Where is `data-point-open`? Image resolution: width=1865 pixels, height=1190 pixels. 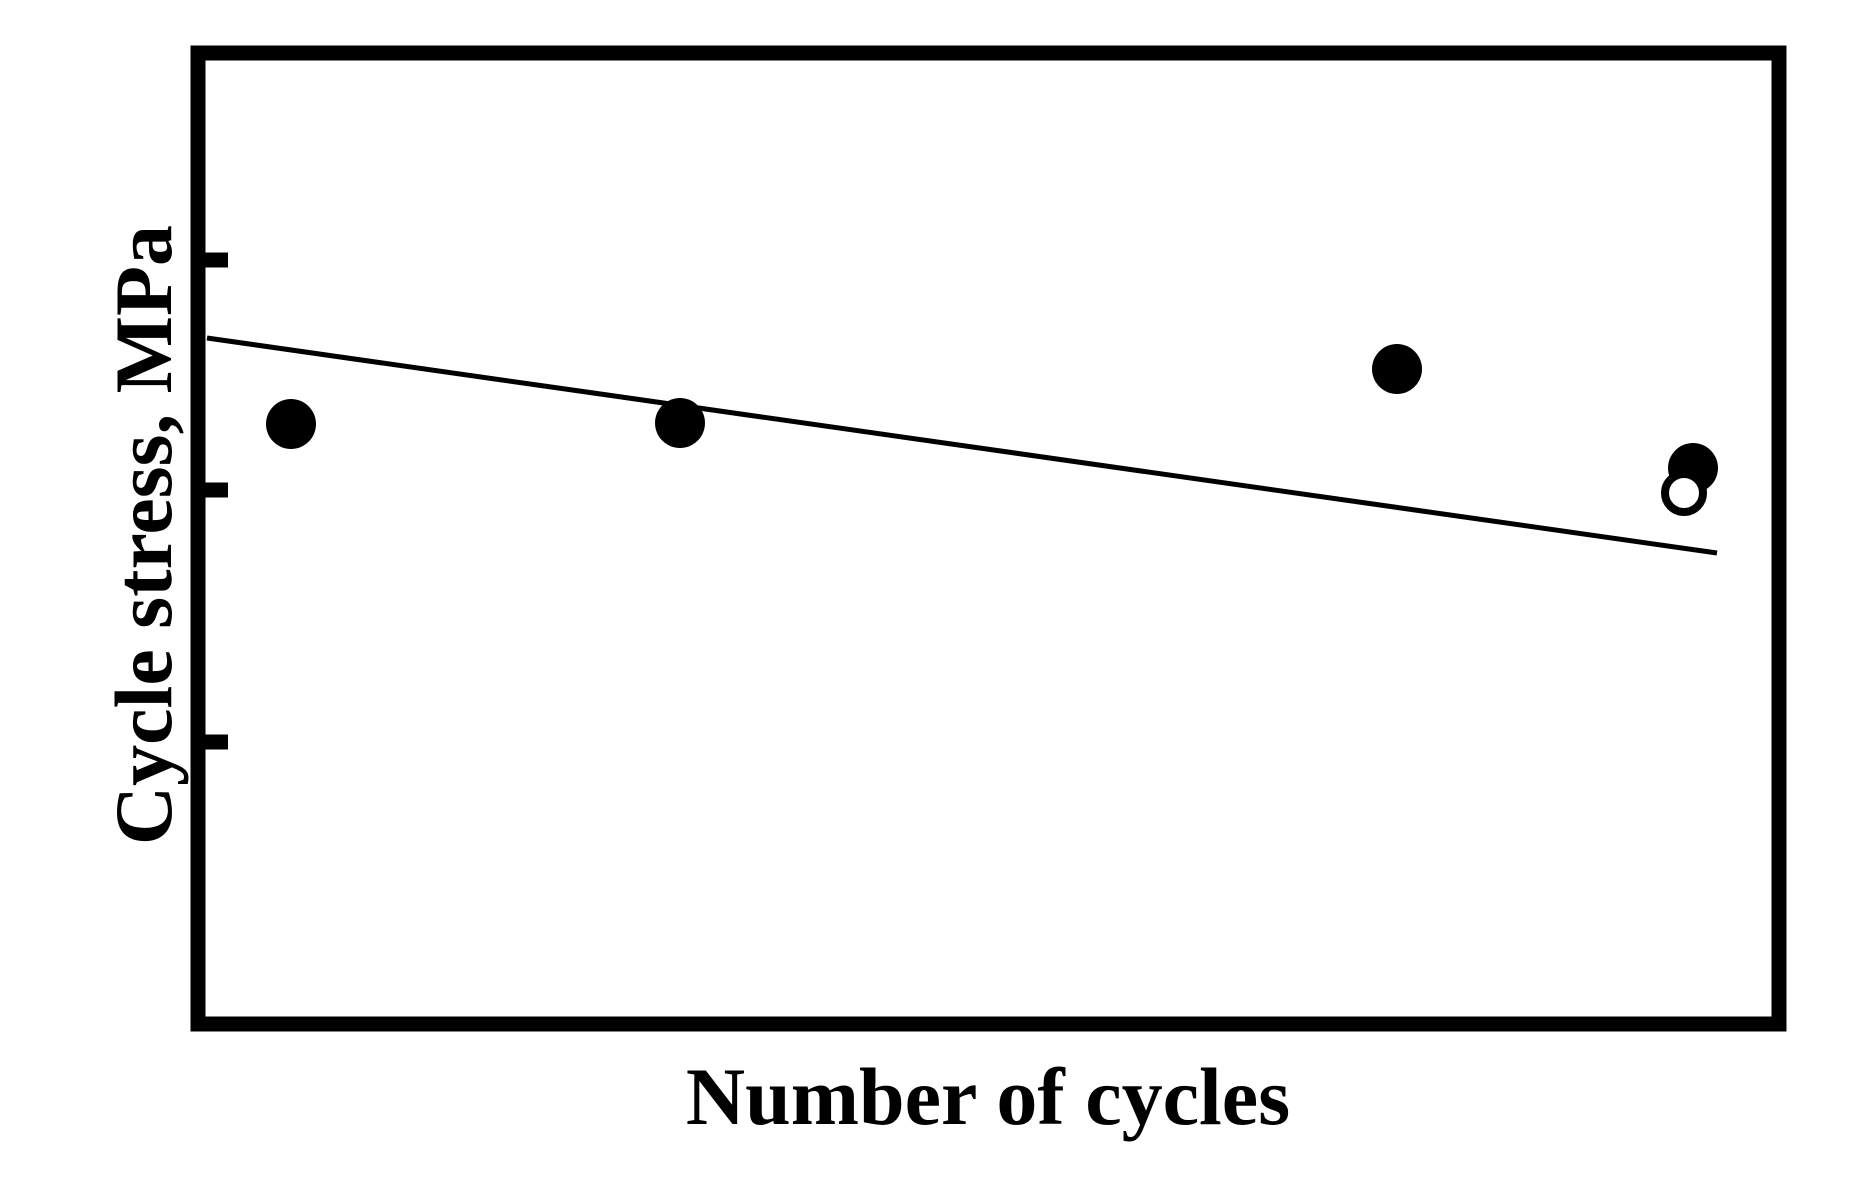
data-point-open is located at coordinates (1684, 493).